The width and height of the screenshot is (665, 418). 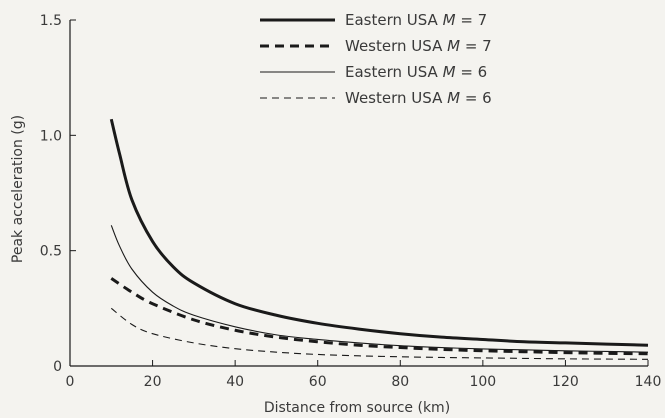 What do you see at coordinates (70, 382) in the screenshot?
I see `x-tick-label: 0` at bounding box center [70, 382].